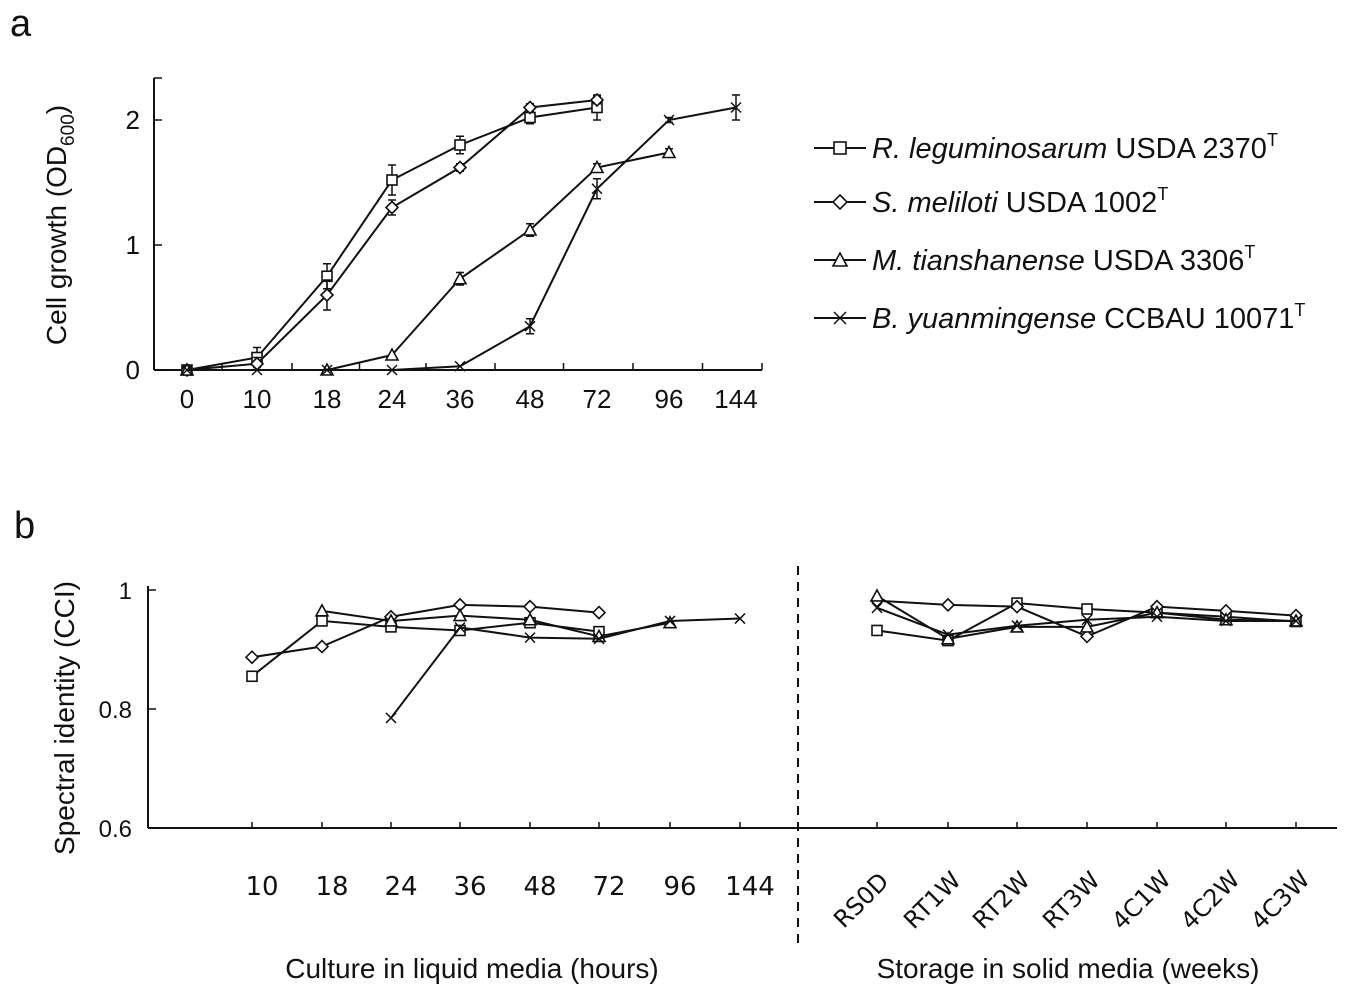  I want to click on panel-b-series-x, so click(843, 663).